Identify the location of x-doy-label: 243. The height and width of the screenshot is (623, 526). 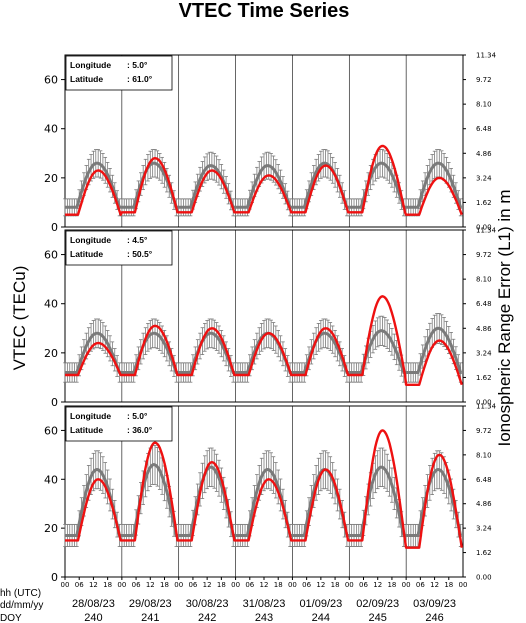
(264, 617).